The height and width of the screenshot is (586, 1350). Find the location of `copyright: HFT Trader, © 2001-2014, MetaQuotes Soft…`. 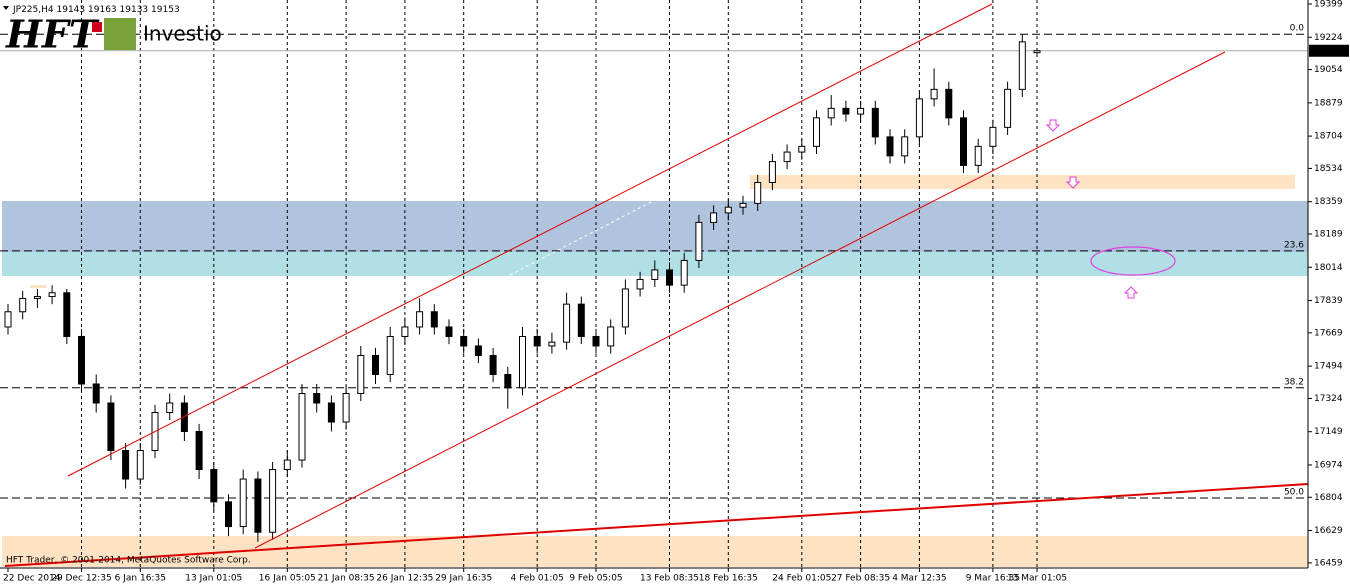

copyright: HFT Trader, © 2001-2014, MetaQuotes Soft… is located at coordinates (128, 561).